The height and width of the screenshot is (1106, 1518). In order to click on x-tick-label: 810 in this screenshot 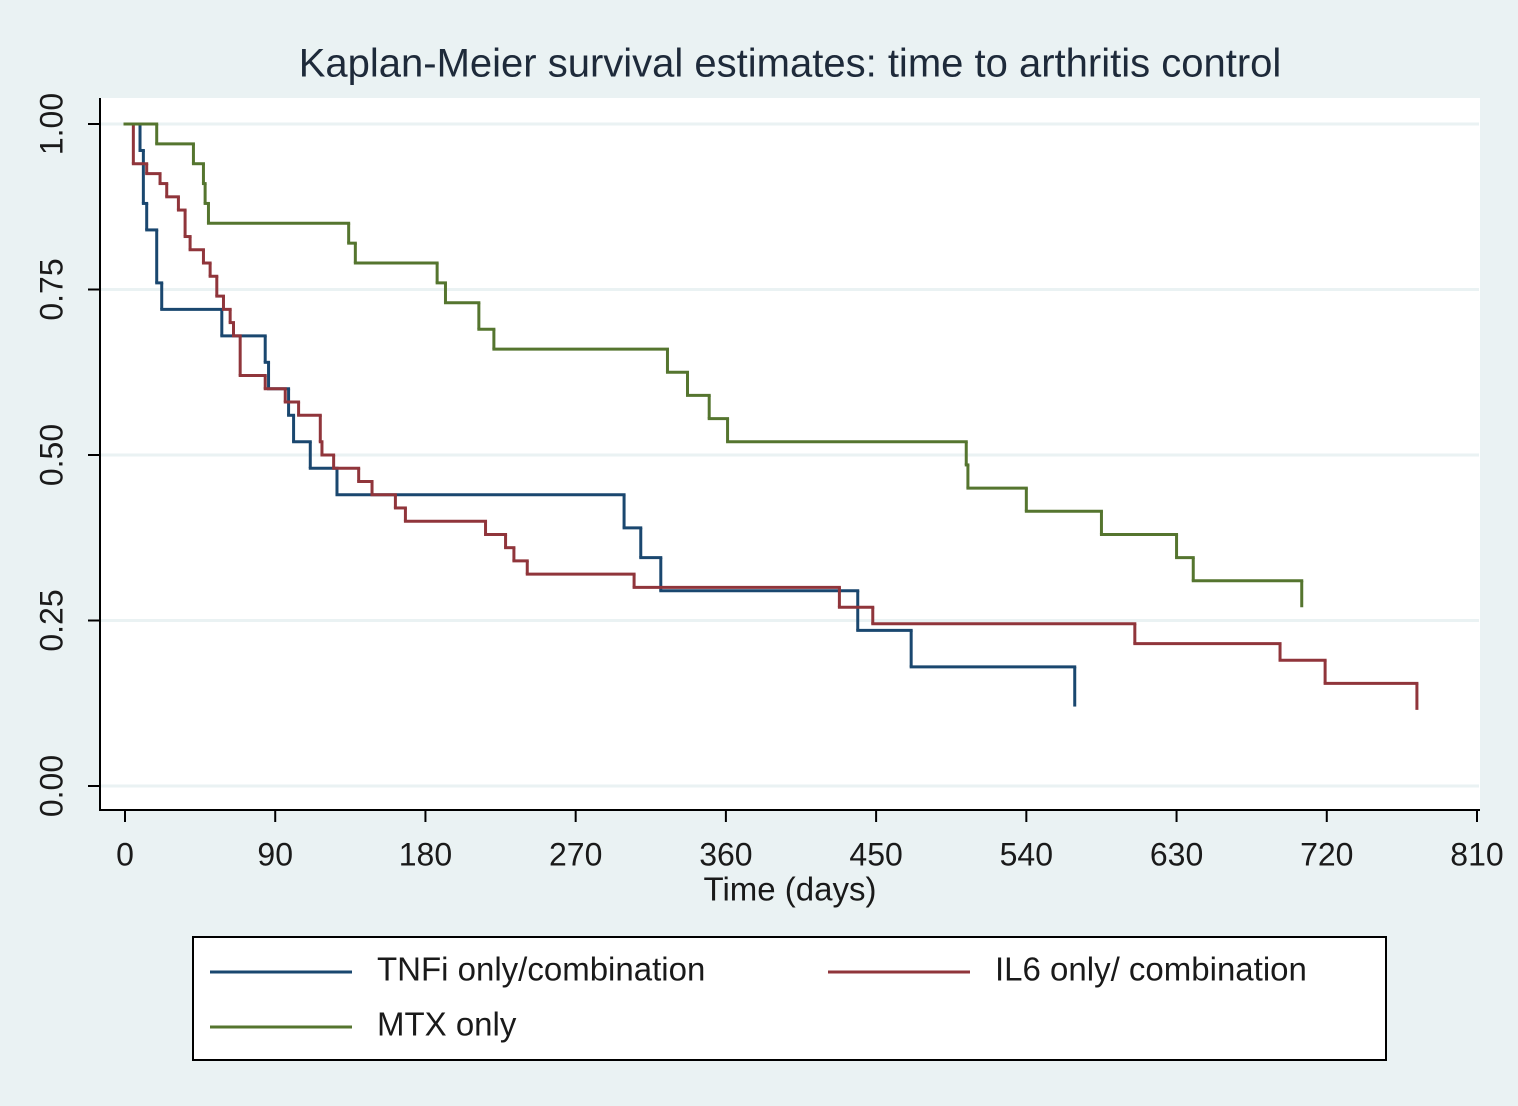, I will do `click(1476, 854)`.